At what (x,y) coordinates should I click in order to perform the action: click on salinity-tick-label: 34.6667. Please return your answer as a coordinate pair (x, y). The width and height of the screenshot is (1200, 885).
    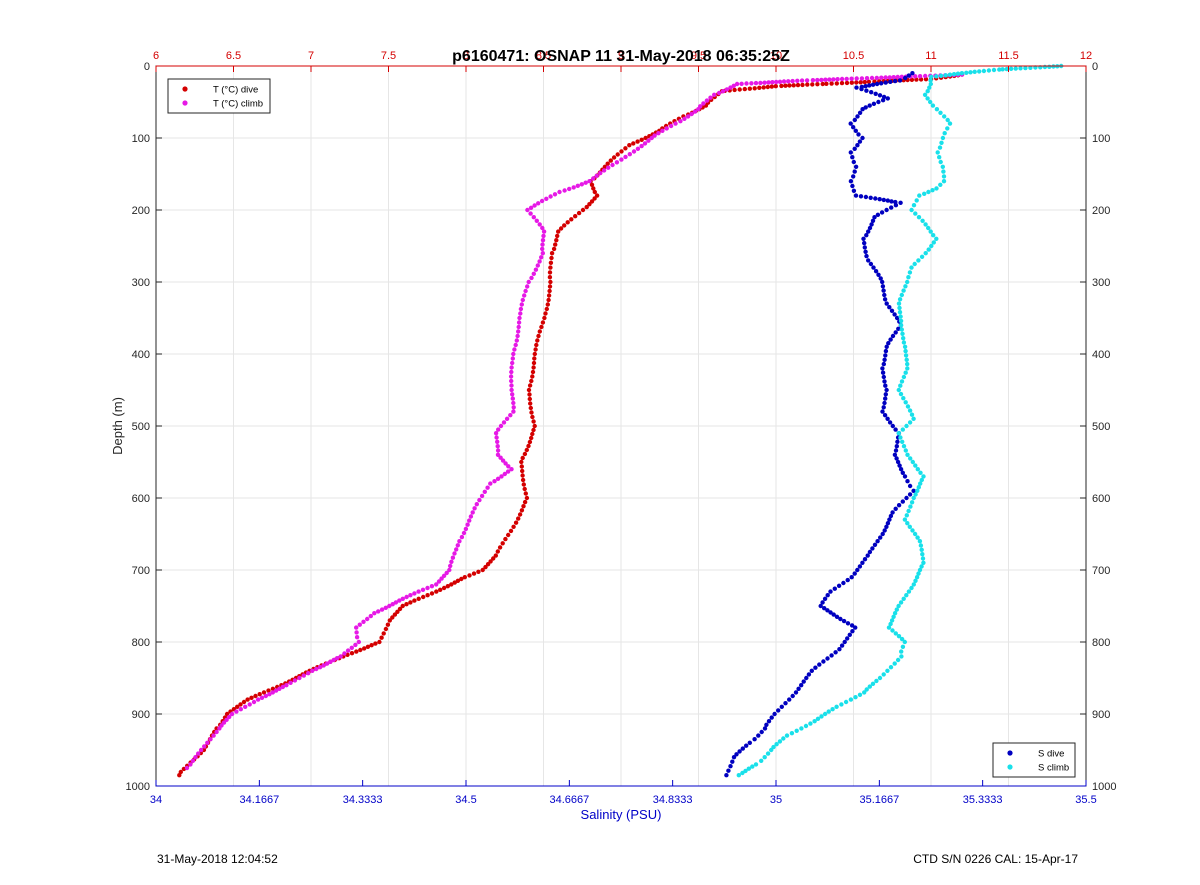
    Looking at the image, I should click on (569, 800).